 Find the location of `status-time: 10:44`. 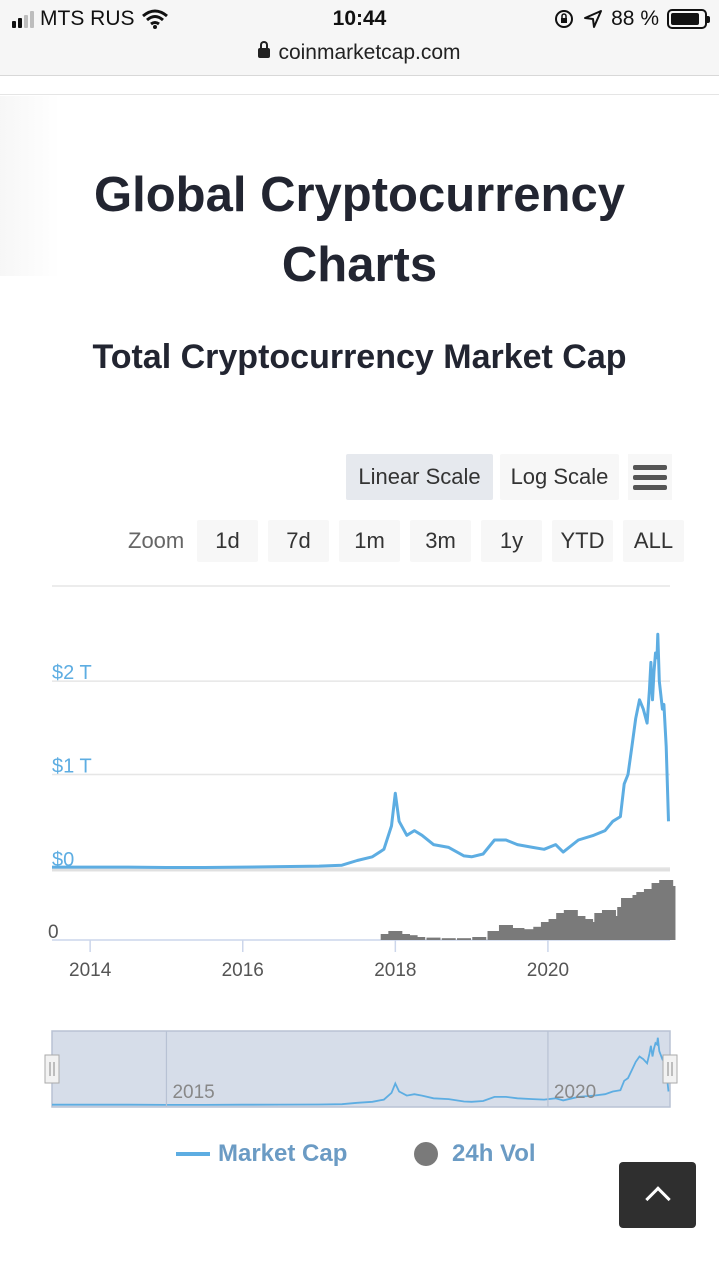

status-time: 10:44 is located at coordinates (359, 18).